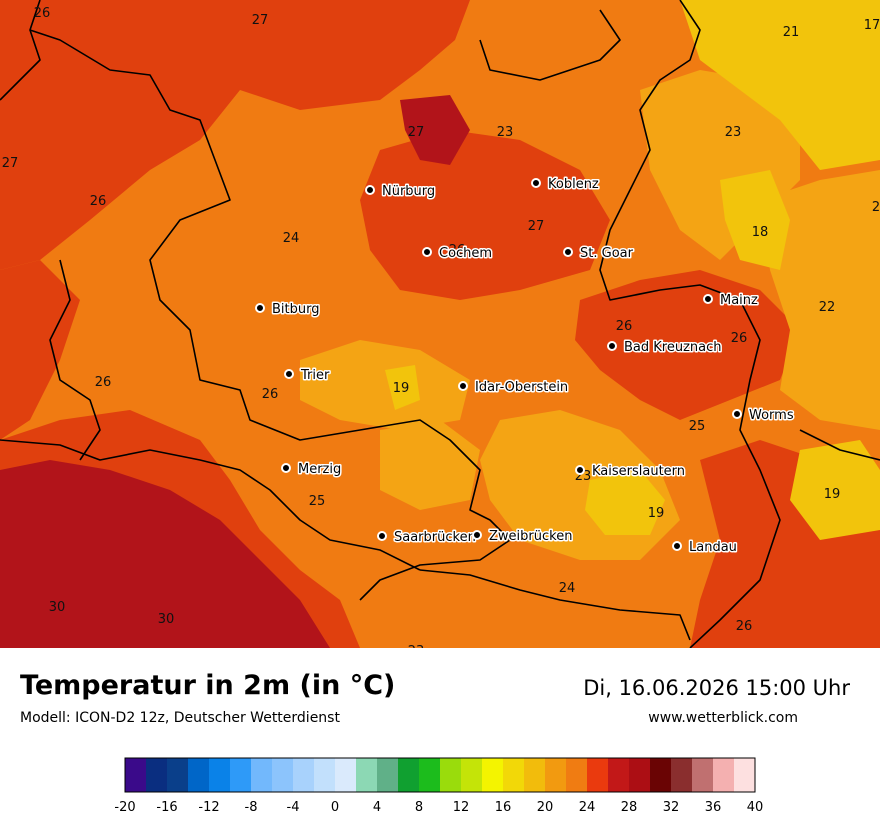 The height and width of the screenshot is (832, 880). I want to click on temperature-value: 18, so click(760, 232).